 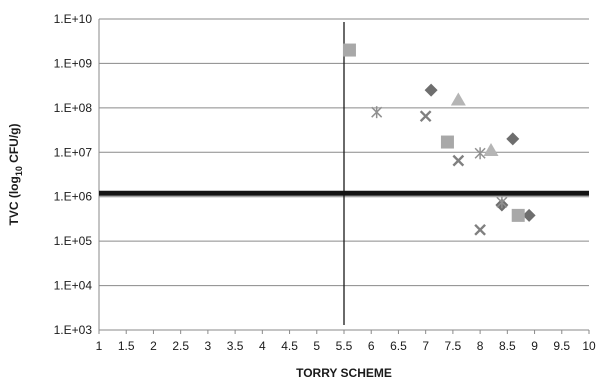 What do you see at coordinates (14, 144) in the screenshot?
I see `y-axis-title-tail: CFU/g)` at bounding box center [14, 144].